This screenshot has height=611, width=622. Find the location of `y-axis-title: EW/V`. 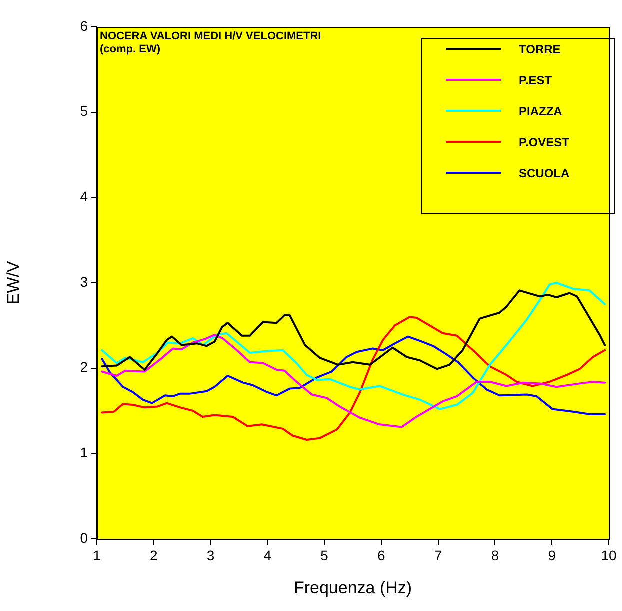

y-axis-title: EW/V is located at coordinates (13, 282).